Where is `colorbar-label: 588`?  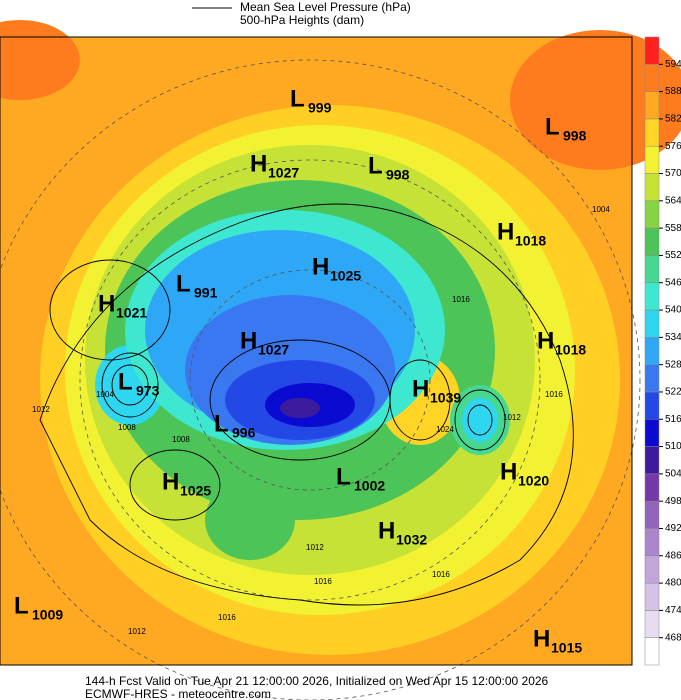
colorbar-label: 588 is located at coordinates (673, 91).